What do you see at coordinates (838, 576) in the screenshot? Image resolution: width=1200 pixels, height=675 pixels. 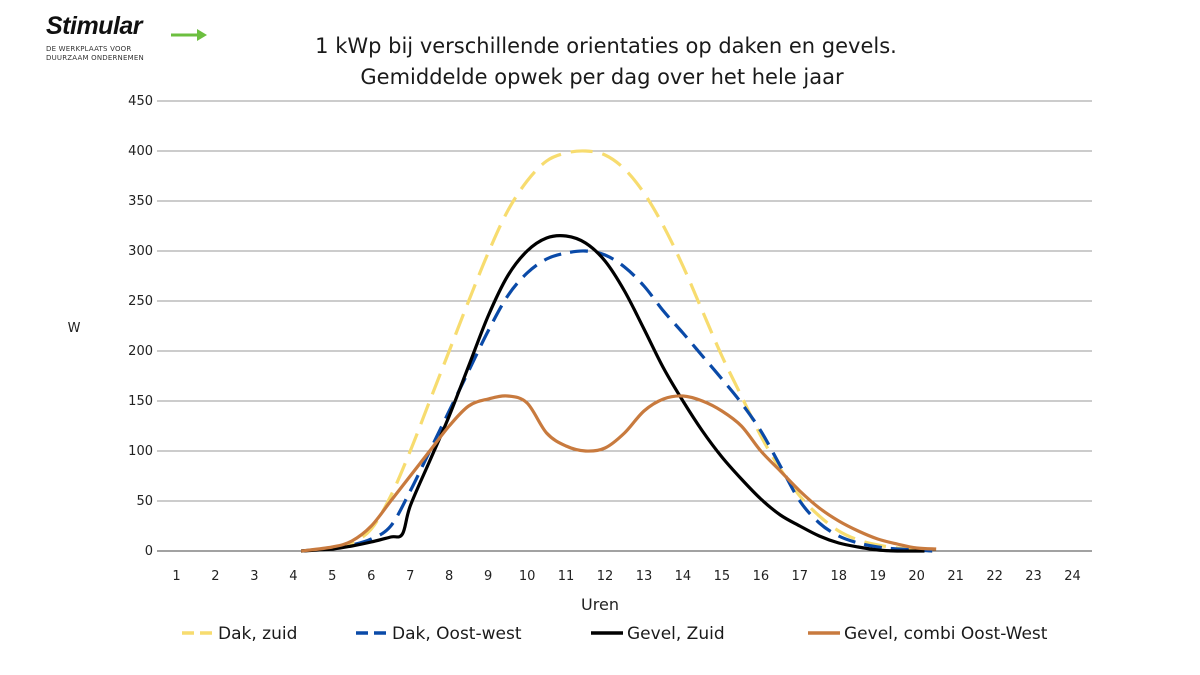 I see `x-tick-label: 18` at bounding box center [838, 576].